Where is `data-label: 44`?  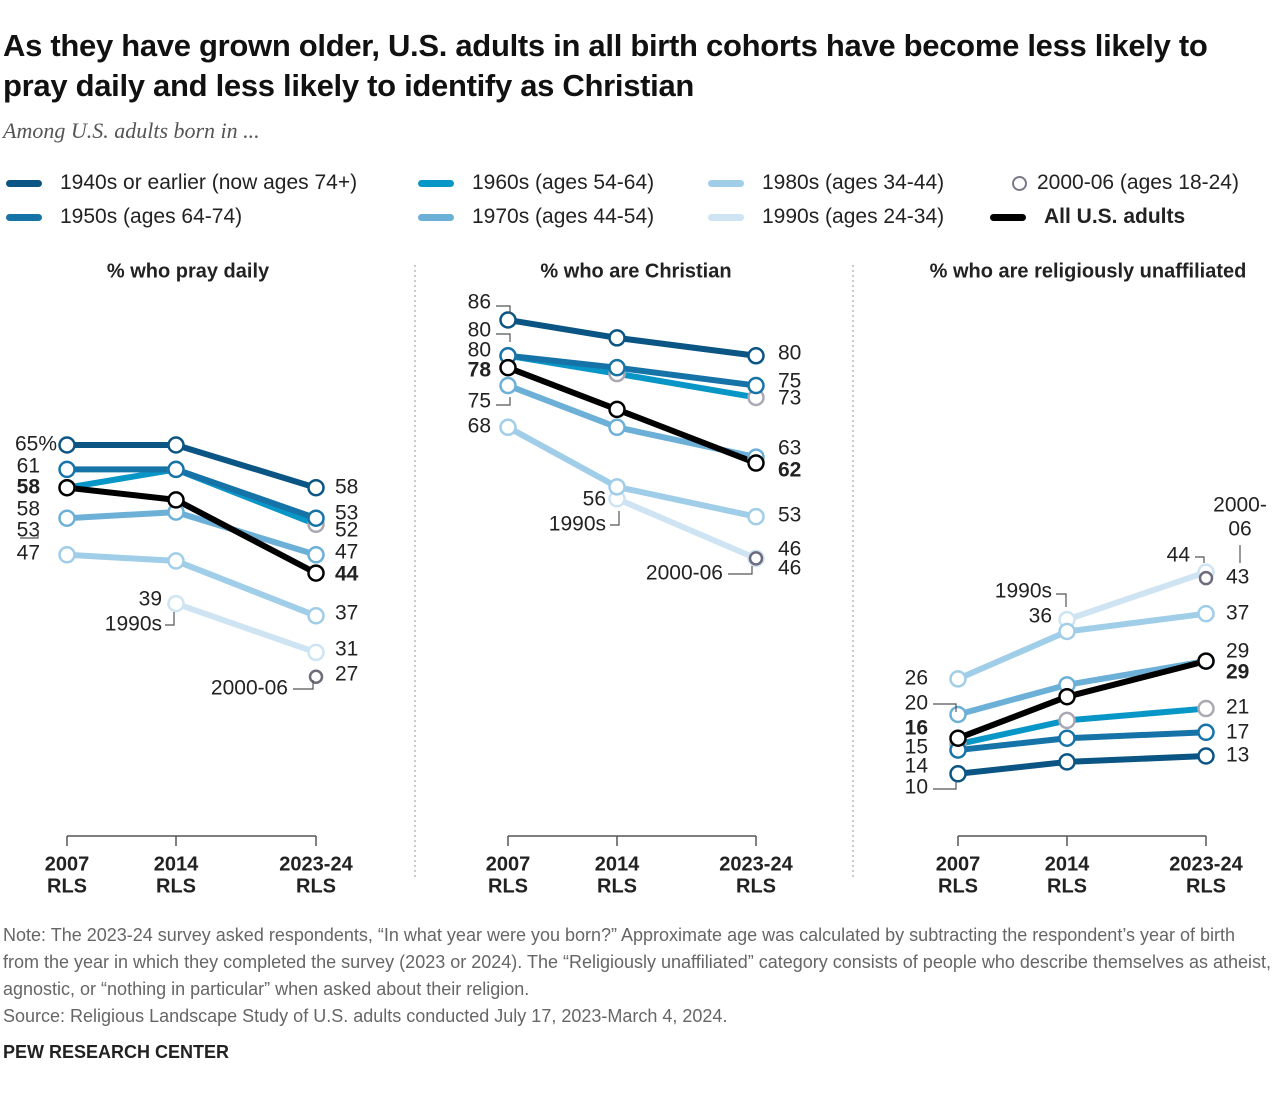
data-label: 44 is located at coordinates (347, 574).